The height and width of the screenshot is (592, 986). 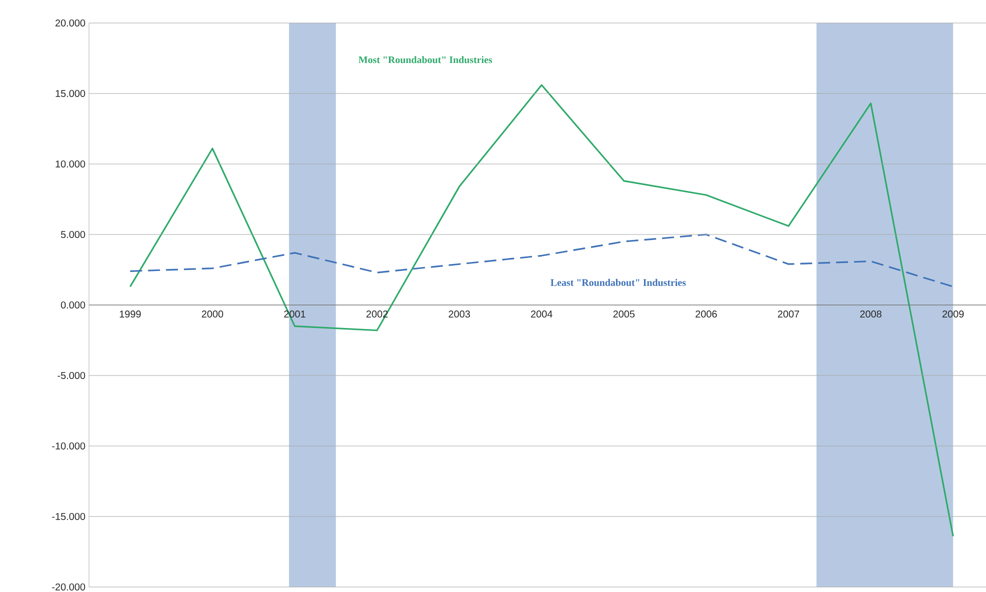 What do you see at coordinates (69, 587) in the screenshot?
I see `y-tick-label: -20.000` at bounding box center [69, 587].